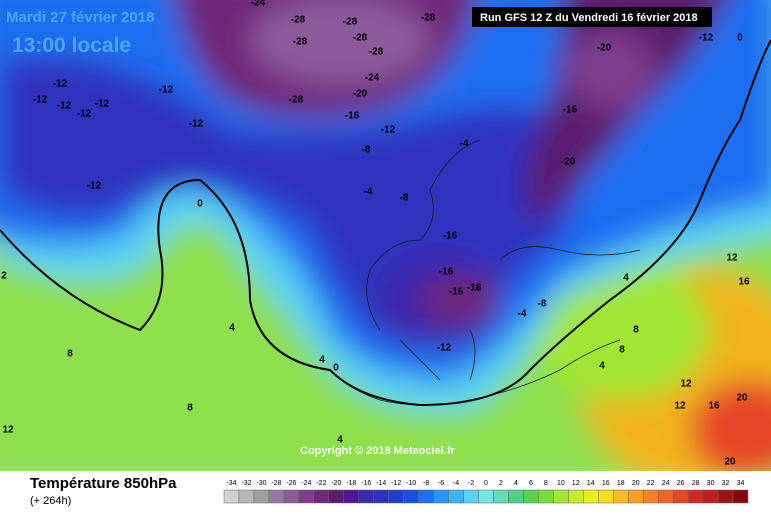 Image resolution: width=771 pixels, height=519 pixels. What do you see at coordinates (50, 501) in the screenshot?
I see `legend-lead: (+ 264h)` at bounding box center [50, 501].